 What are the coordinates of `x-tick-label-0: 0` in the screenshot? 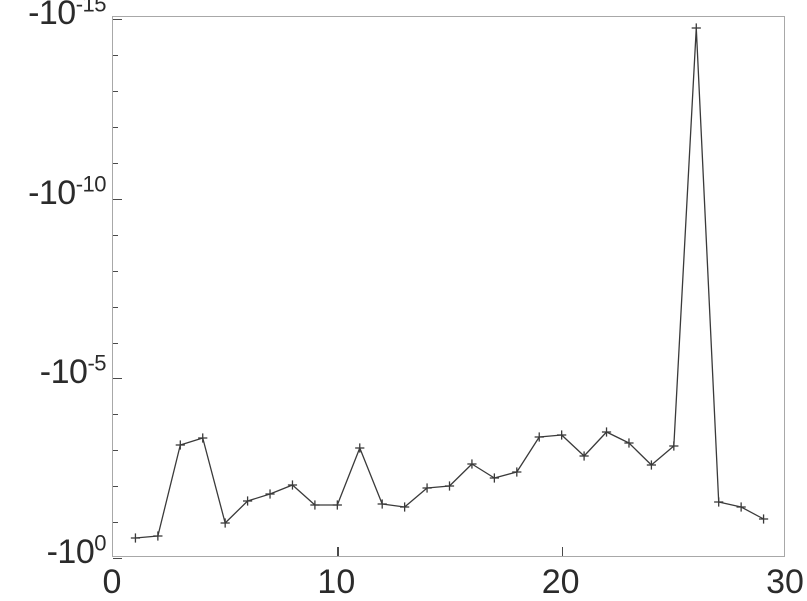 It's located at (112, 582).